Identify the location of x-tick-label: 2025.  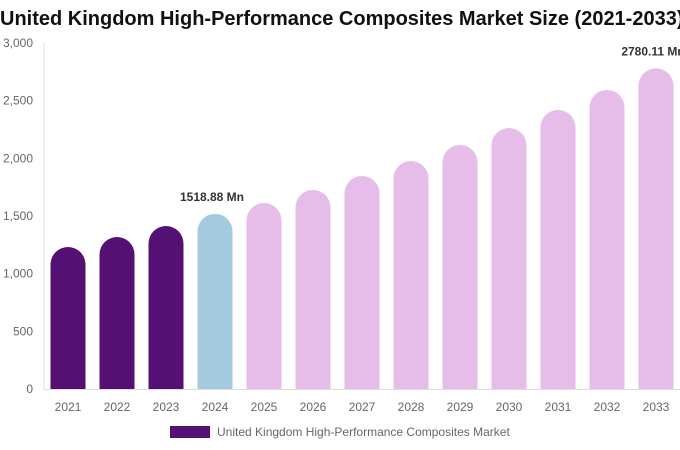
(264, 407).